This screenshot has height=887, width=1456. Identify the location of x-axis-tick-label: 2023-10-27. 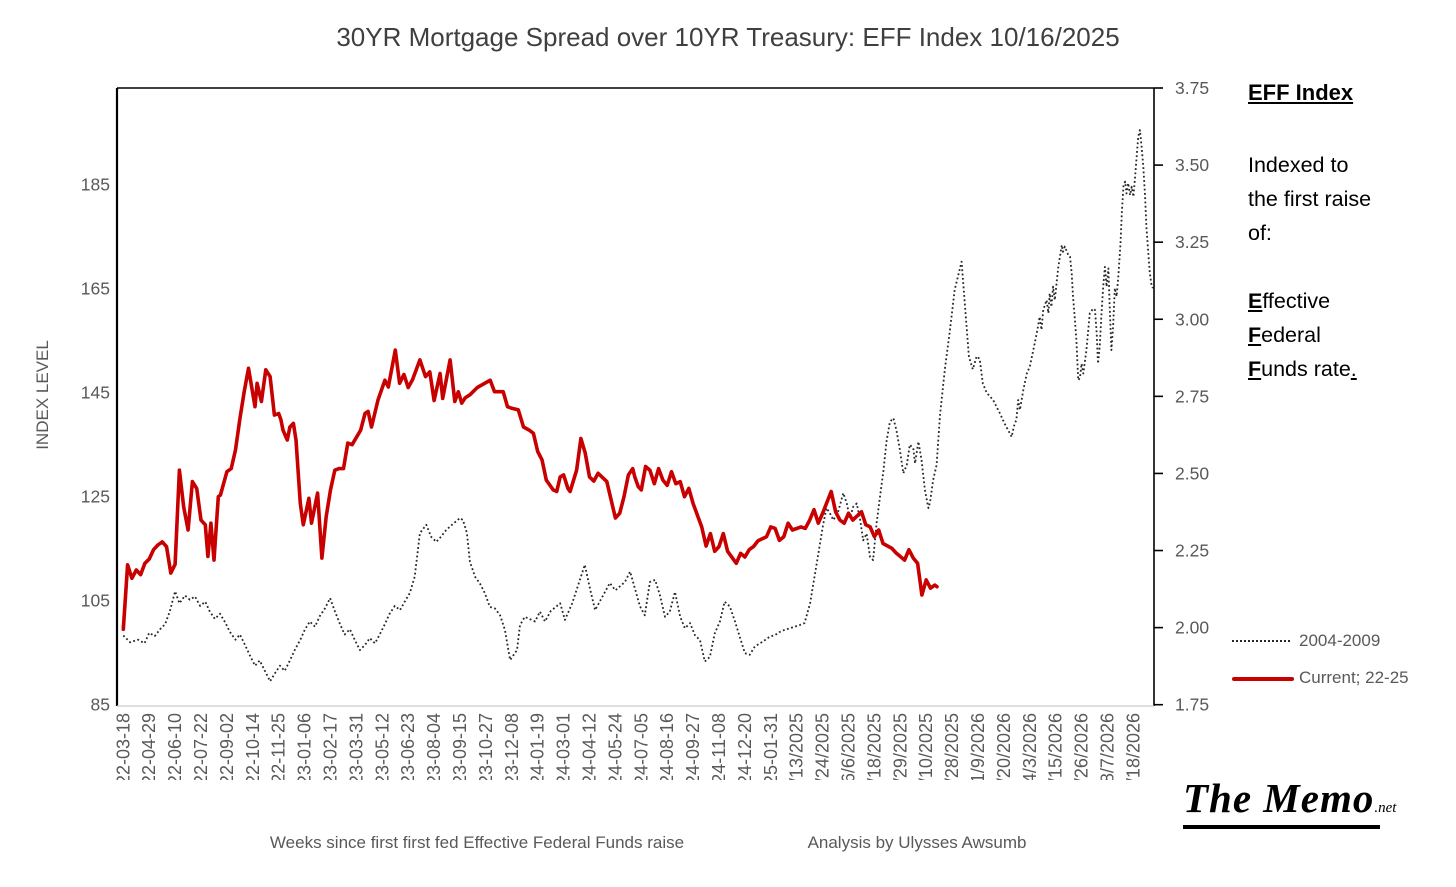
(486, 746).